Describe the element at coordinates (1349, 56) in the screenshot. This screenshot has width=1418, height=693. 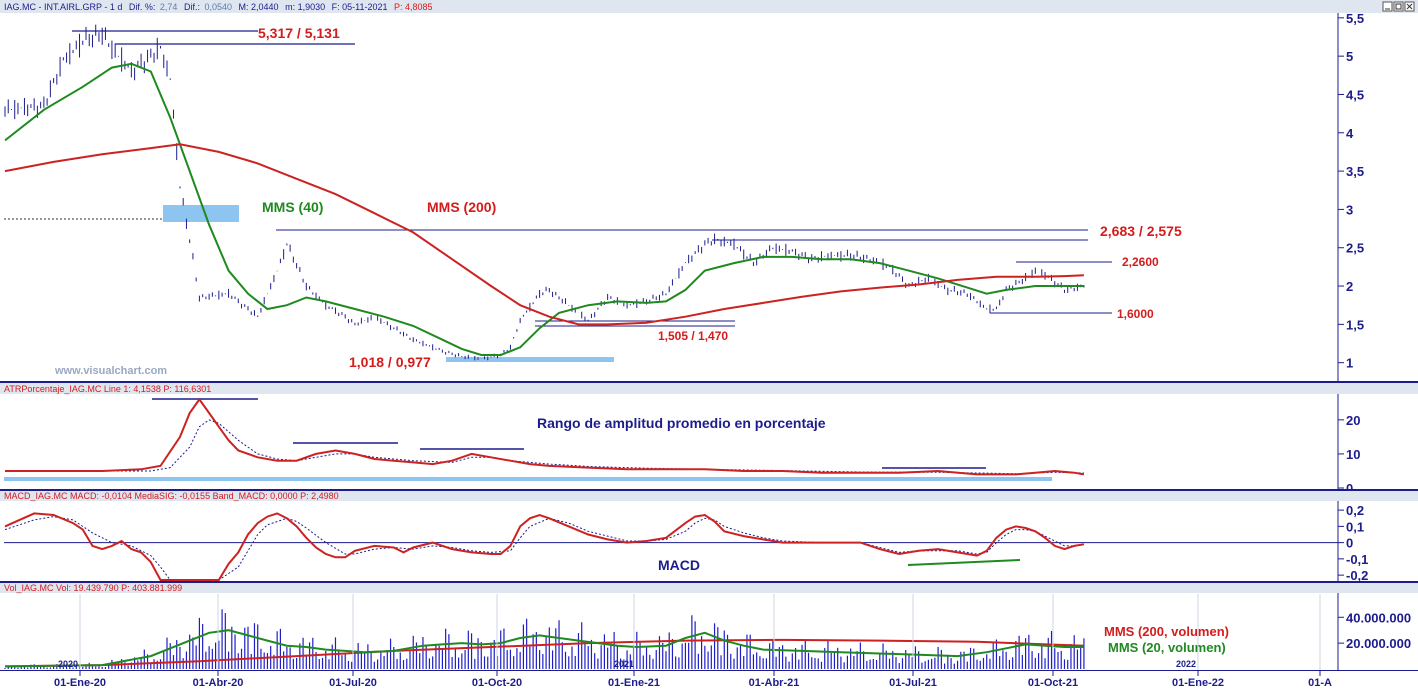
I see `price-axis-tick-label: 5` at that location.